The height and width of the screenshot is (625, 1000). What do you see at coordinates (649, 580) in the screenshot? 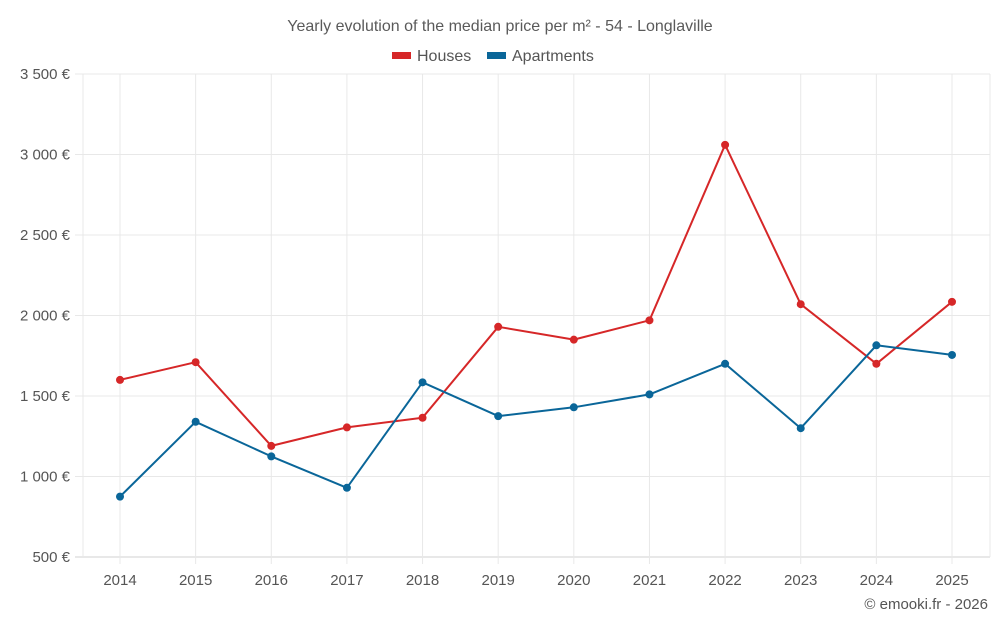
I see `x-tick-label: 2021` at bounding box center [649, 580].